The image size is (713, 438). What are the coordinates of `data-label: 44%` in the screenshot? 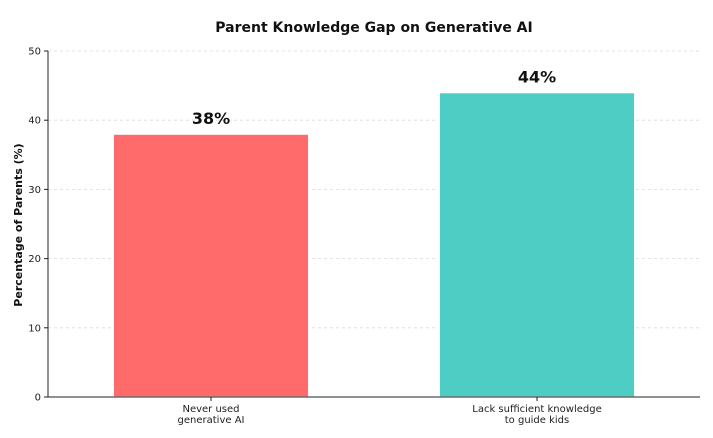 It's located at (537, 77).